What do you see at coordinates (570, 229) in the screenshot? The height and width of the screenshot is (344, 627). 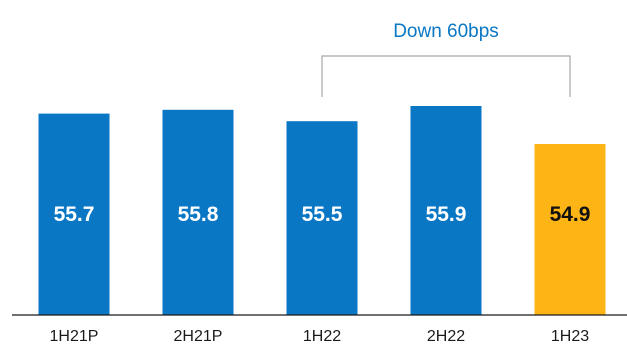 I see `bar-1h23` at bounding box center [570, 229].